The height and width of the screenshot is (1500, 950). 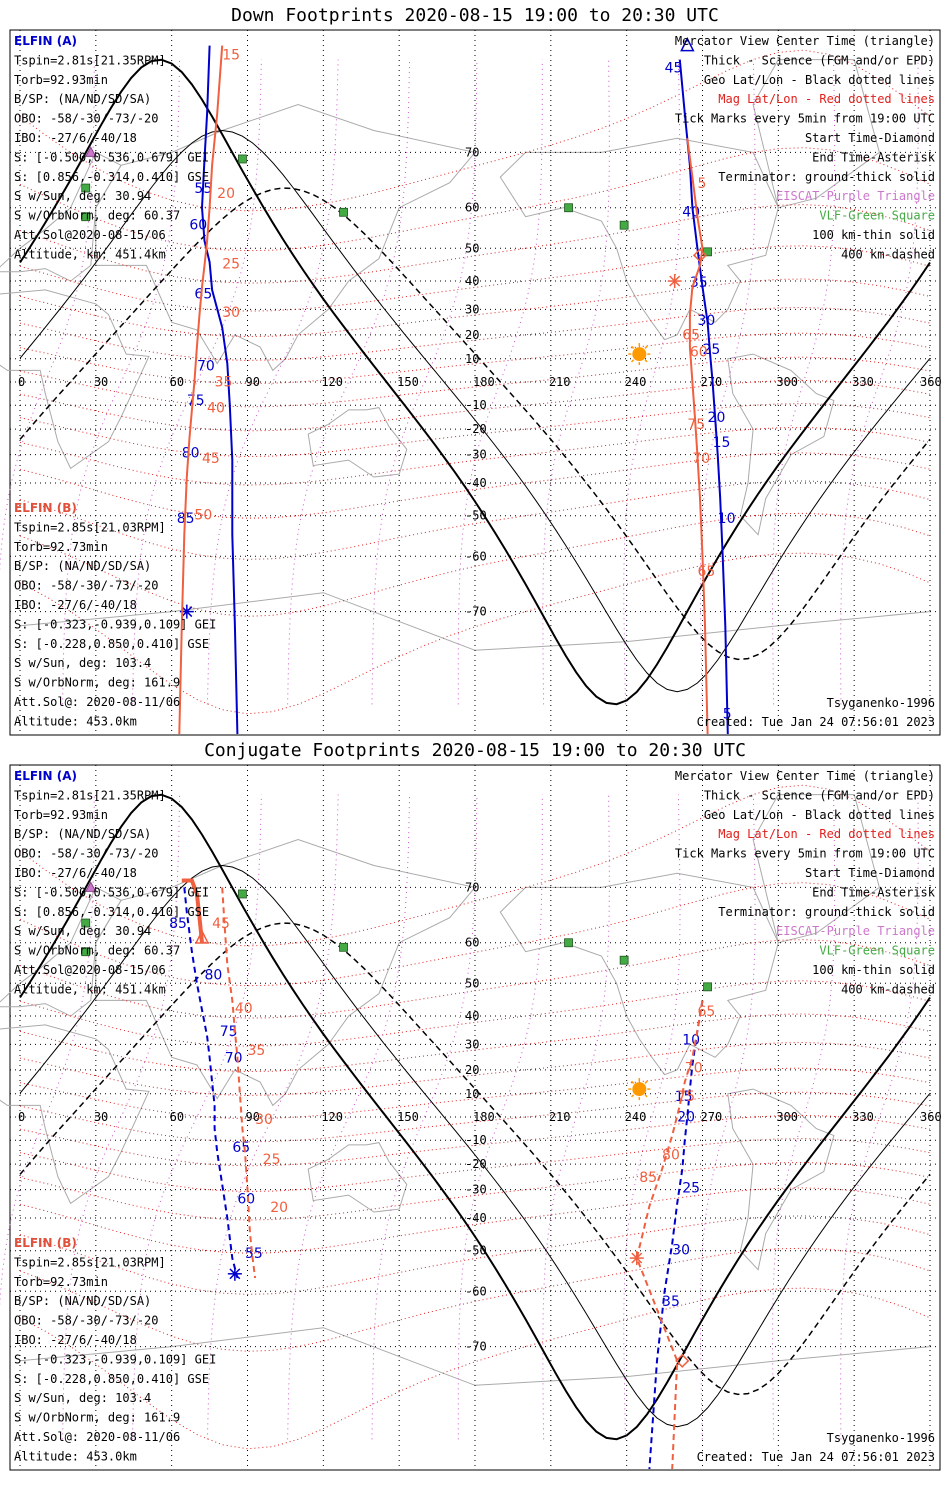 I want to click on track-d-tick-label: 5, so click(x=701, y=184).